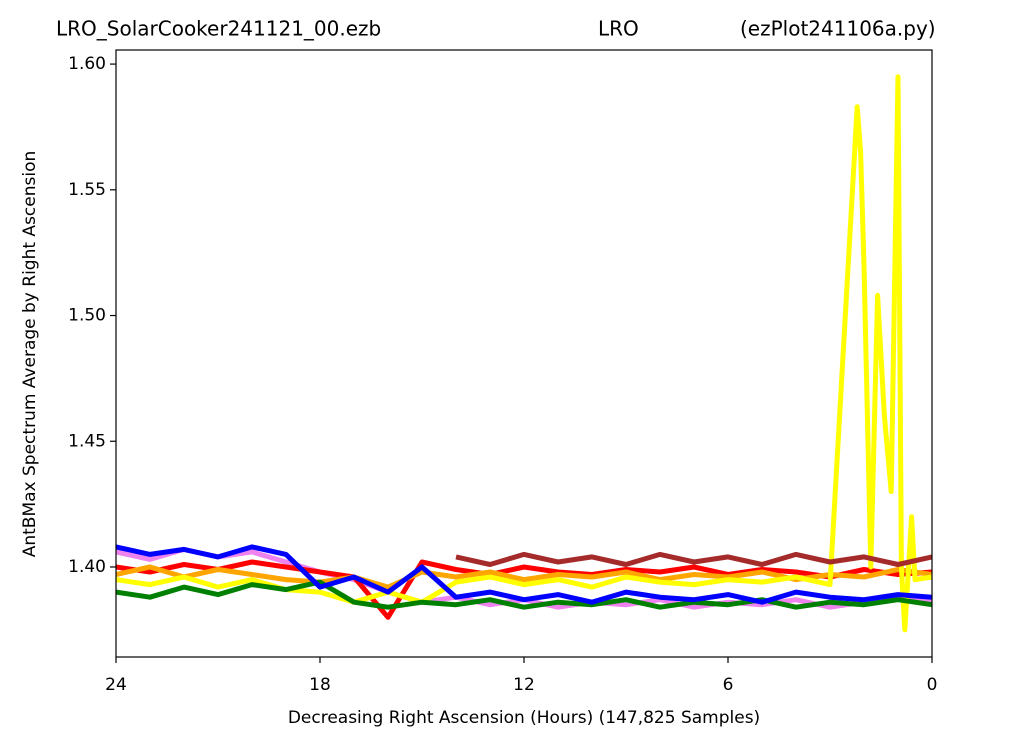 Image resolution: width=1024 pixels, height=746 pixels. Describe the element at coordinates (87, 316) in the screenshot. I see `y-tick-label: 1.50` at that location.